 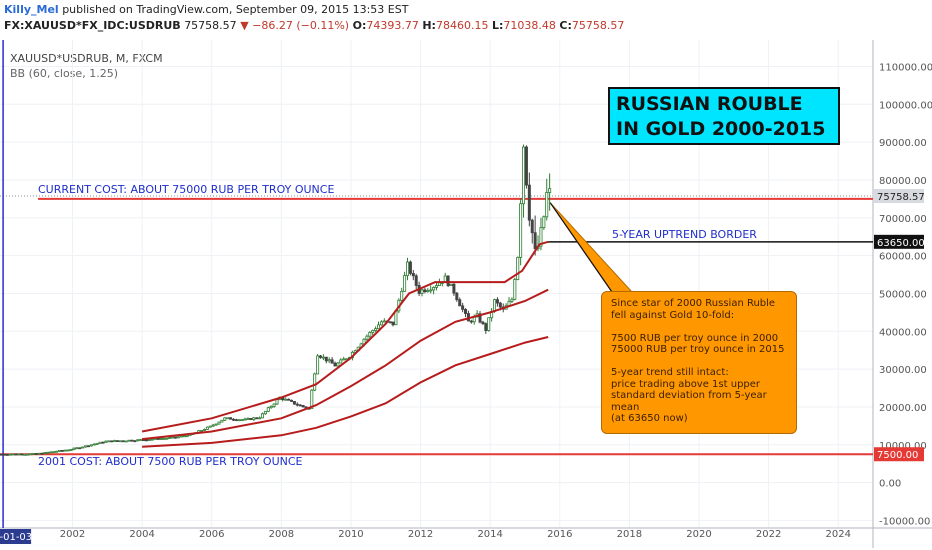 What do you see at coordinates (281, 534) in the screenshot?
I see `x-tick-label: 2008` at bounding box center [281, 534].